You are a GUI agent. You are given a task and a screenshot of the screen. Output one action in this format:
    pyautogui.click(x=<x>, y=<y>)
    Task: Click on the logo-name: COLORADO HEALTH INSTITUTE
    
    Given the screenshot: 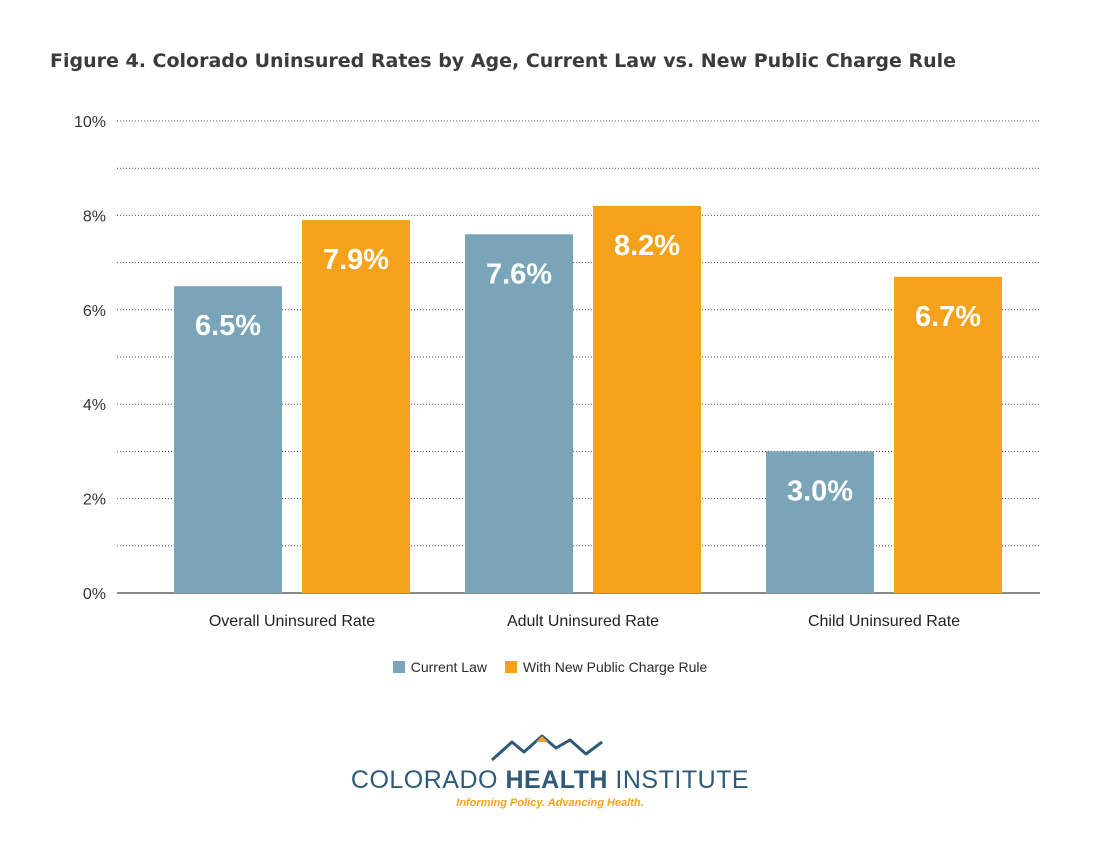 What is the action you would take?
    pyautogui.click(x=550, y=780)
    